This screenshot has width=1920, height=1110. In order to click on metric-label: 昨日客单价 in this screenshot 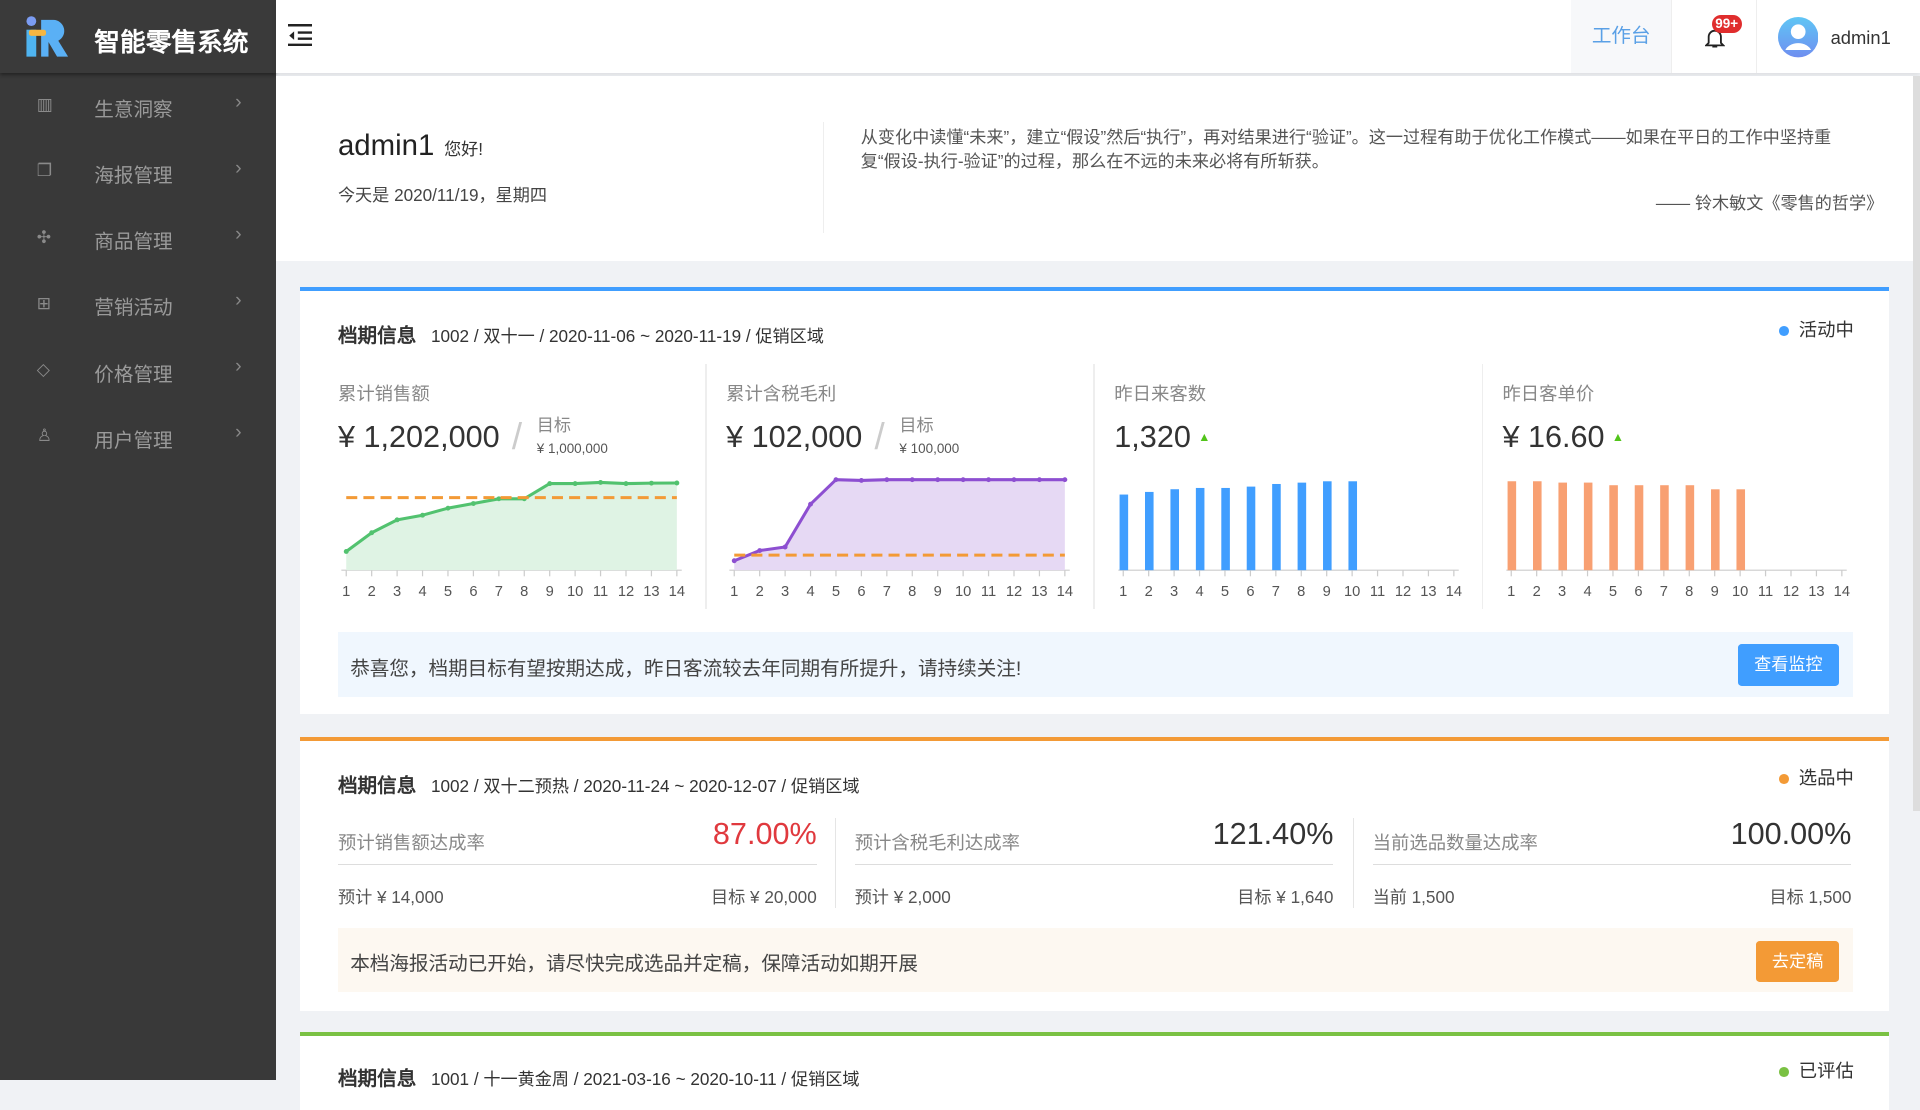, I will do `click(1548, 393)`.